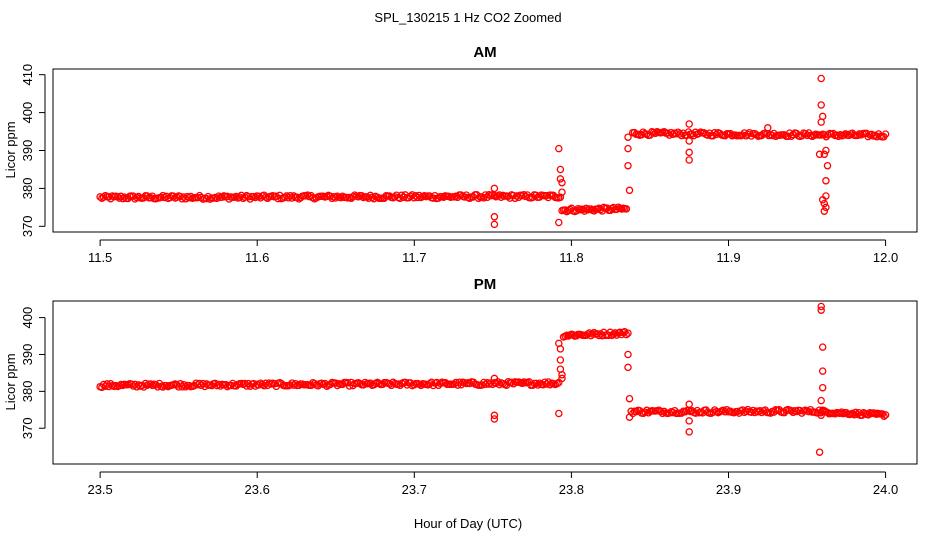 The image size is (936, 540). Describe the element at coordinates (10, 149) in the screenshot. I see `am-y-axis-label: Licor ppm` at that location.